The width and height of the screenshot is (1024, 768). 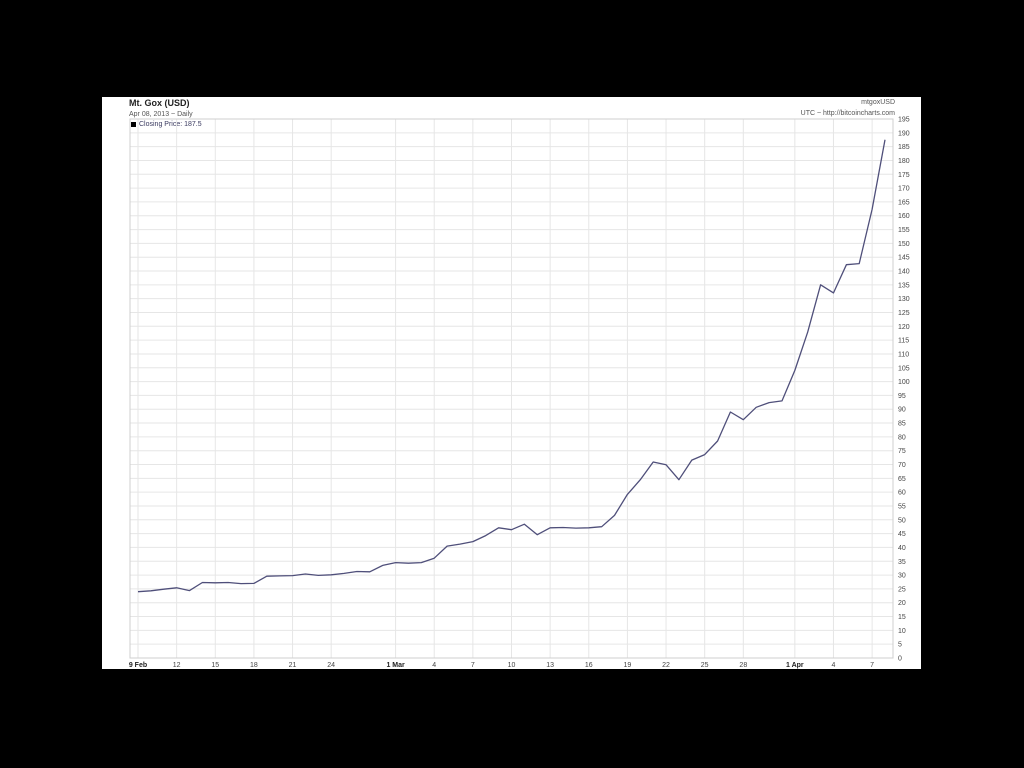 I want to click on legend: Closing Price: 187.5, so click(x=166, y=124).